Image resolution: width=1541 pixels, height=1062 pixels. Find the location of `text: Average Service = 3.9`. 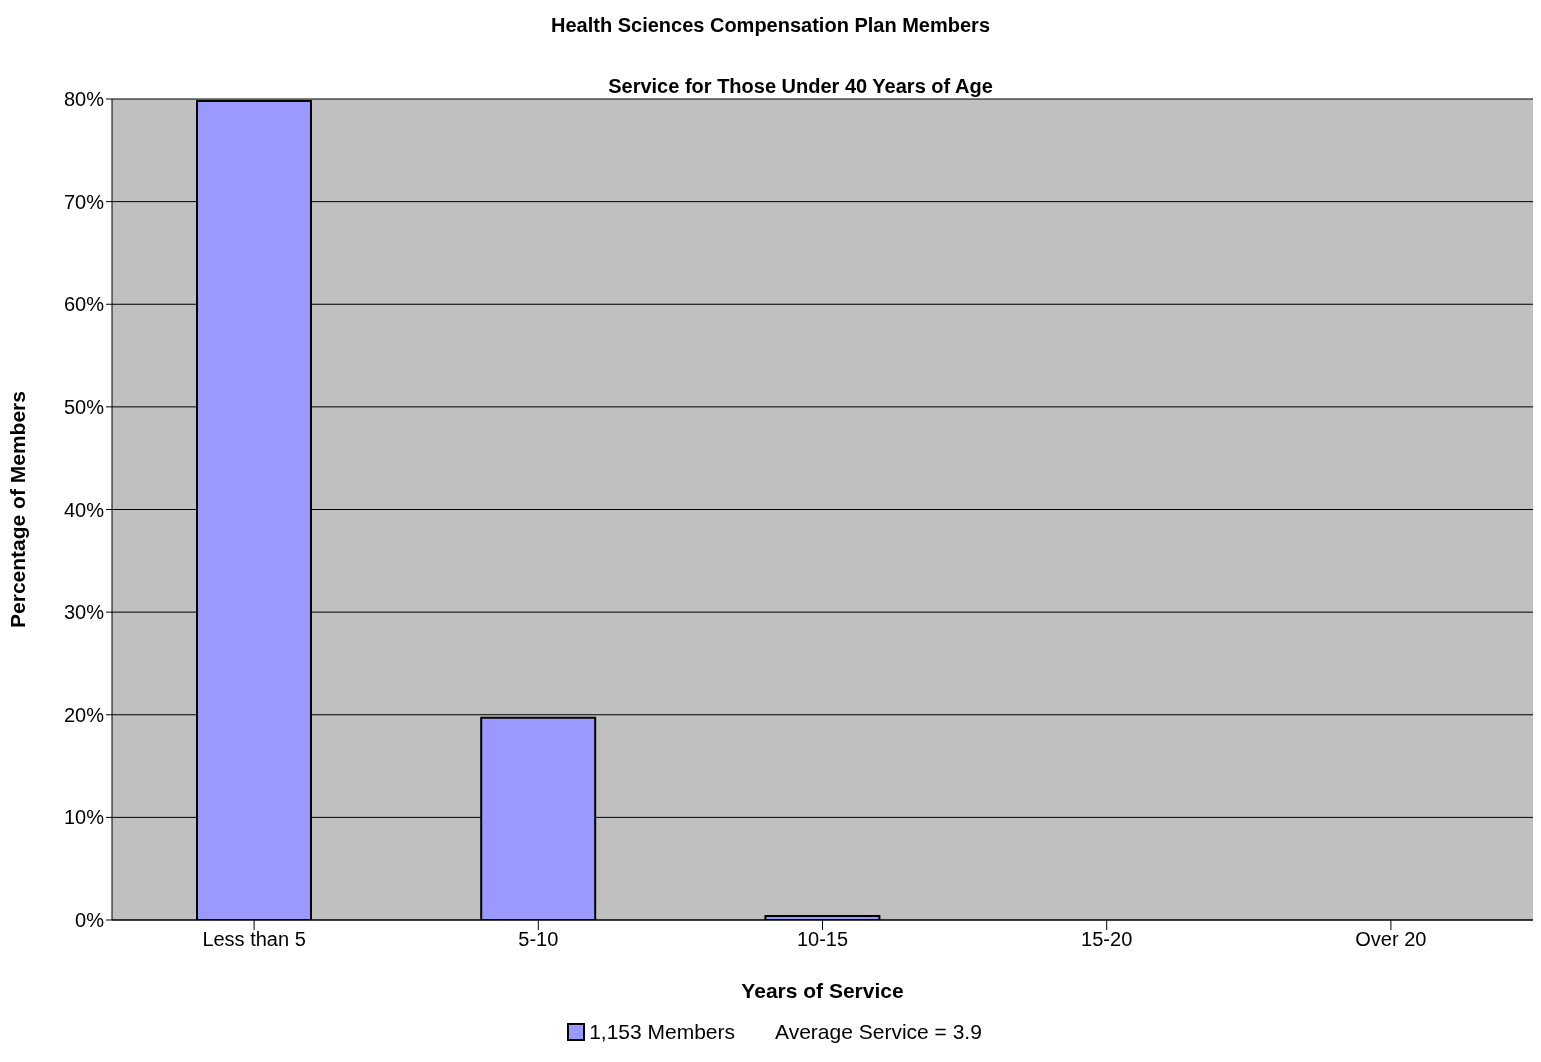

text: Average Service = 3.9 is located at coordinates (878, 1032).